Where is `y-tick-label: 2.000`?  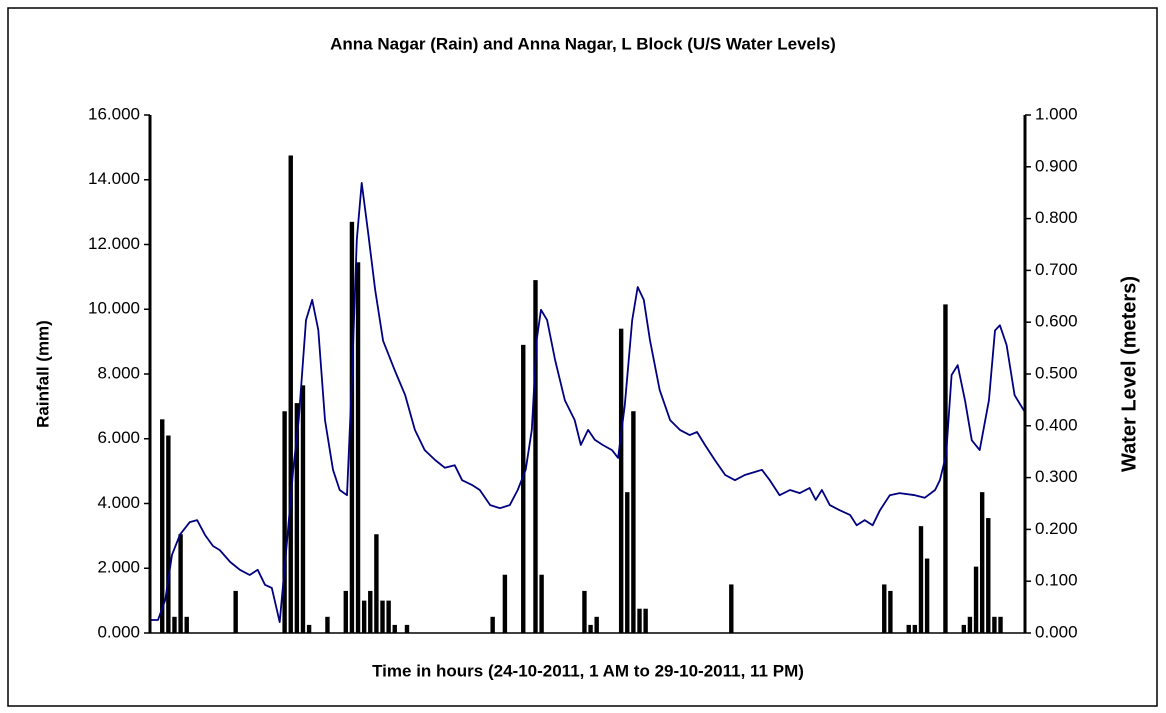
y-tick-label: 2.000 is located at coordinates (118, 567).